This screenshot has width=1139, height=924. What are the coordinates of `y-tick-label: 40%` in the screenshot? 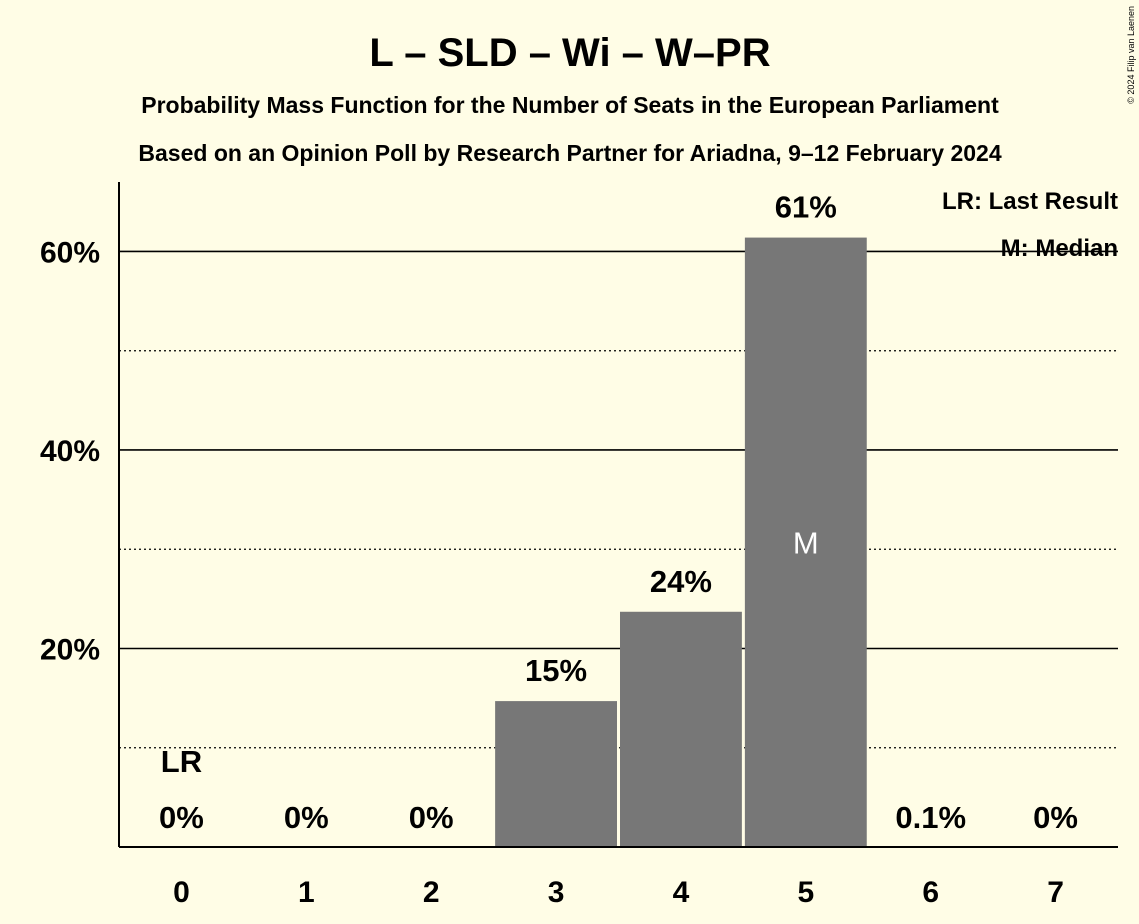 It's located at (70, 451).